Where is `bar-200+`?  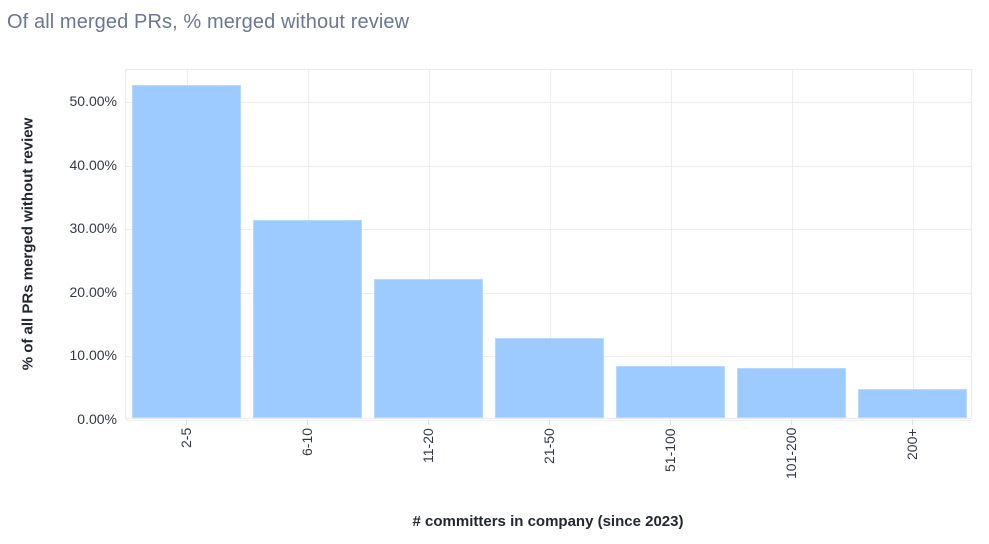
bar-200+ is located at coordinates (912, 403).